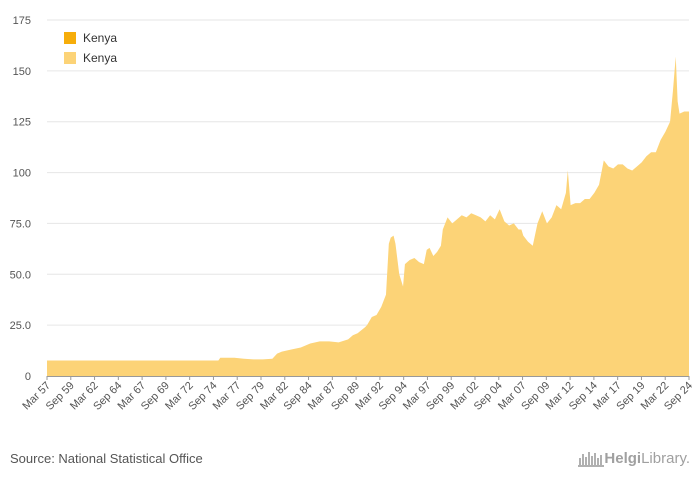 This screenshot has height=483, width=700. Describe the element at coordinates (20, 199) in the screenshot. I see `y-axis: 0 25.0 50.0 75.0 100 125 150 175` at that location.